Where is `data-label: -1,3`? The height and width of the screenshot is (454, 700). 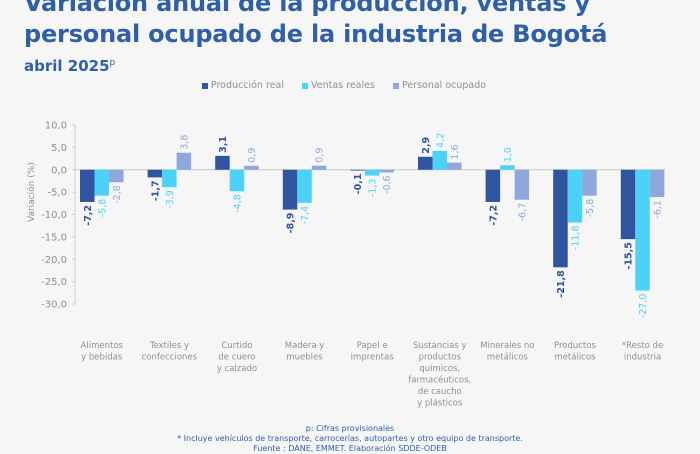
data-label: -1,3 is located at coordinates (373, 188).